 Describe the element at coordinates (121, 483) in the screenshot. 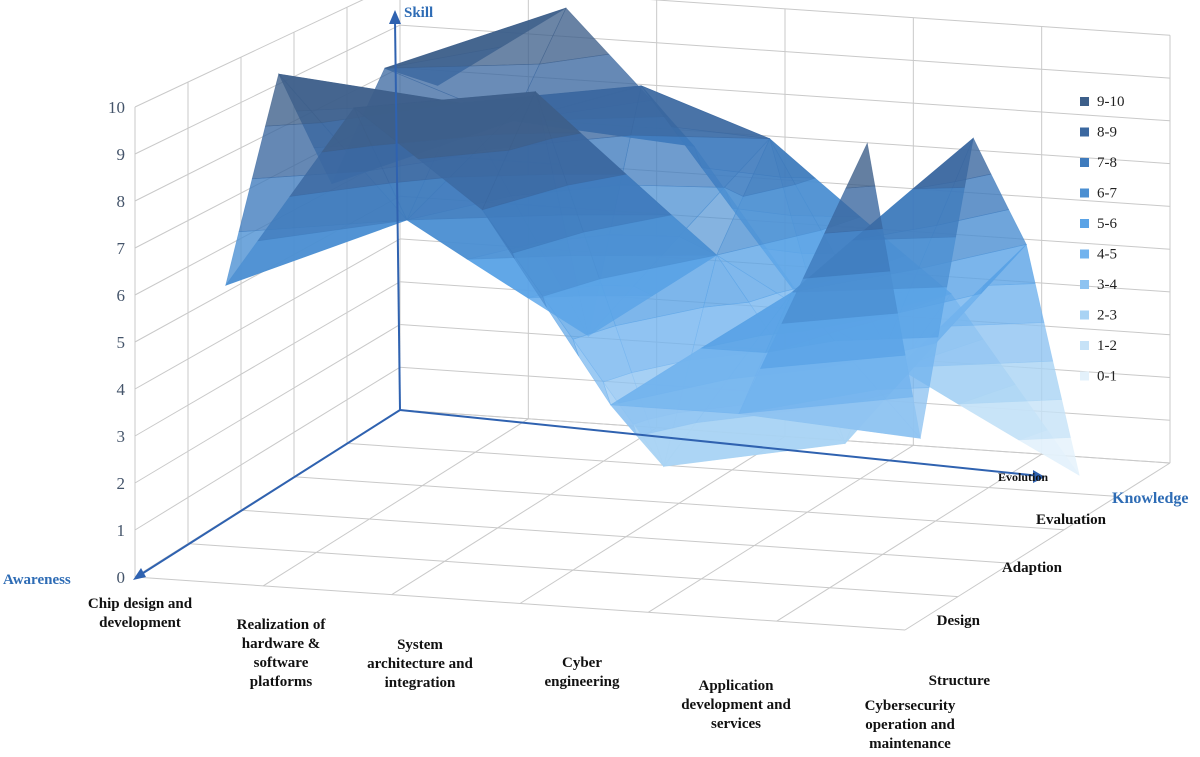

I see `z-tick-label: 2` at that location.